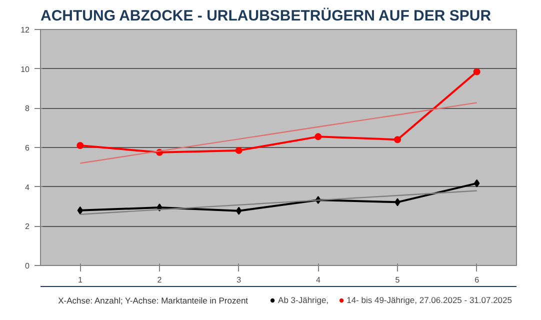 The width and height of the screenshot is (541, 320). What do you see at coordinates (239, 280) in the screenshot?
I see `x-tick-label: 3` at bounding box center [239, 280].